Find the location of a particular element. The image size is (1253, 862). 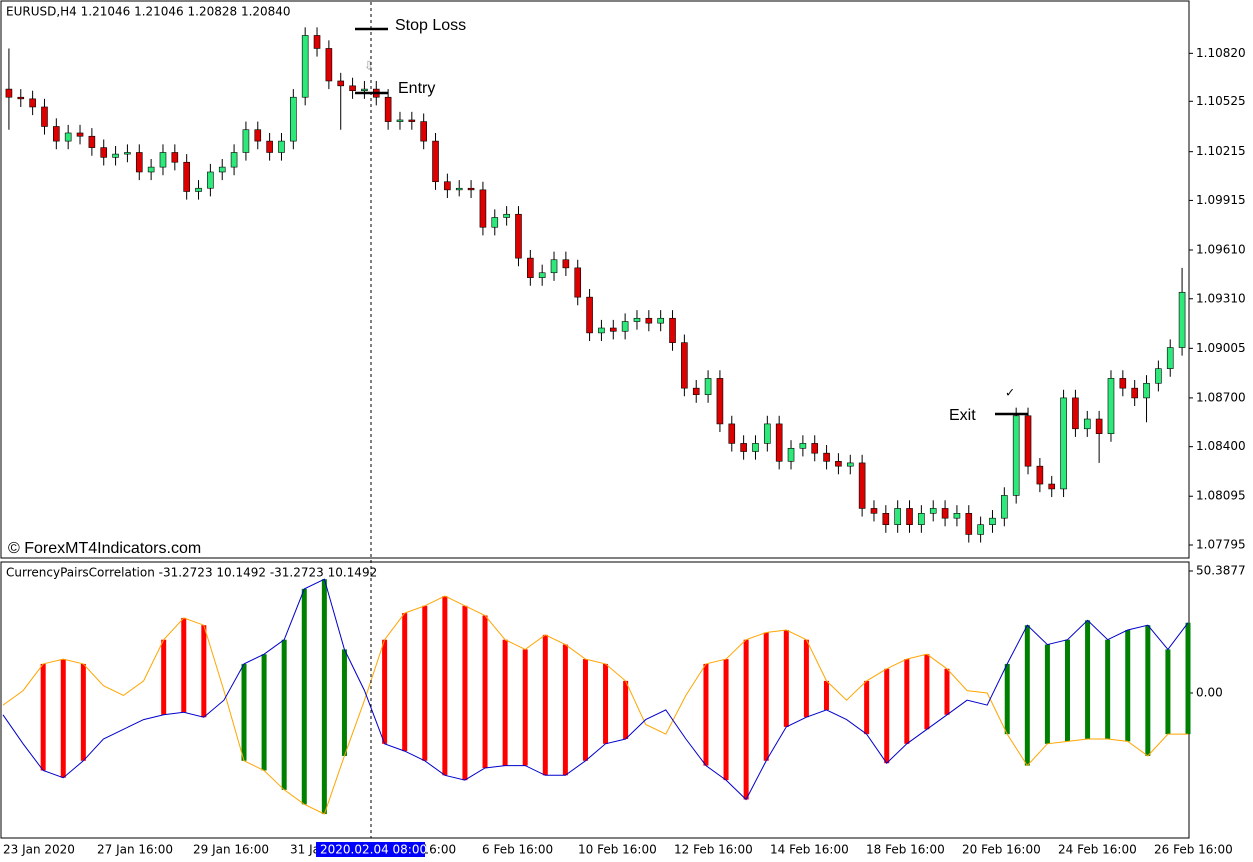

y-tick-label: 1.10525 is located at coordinates (1221, 101).